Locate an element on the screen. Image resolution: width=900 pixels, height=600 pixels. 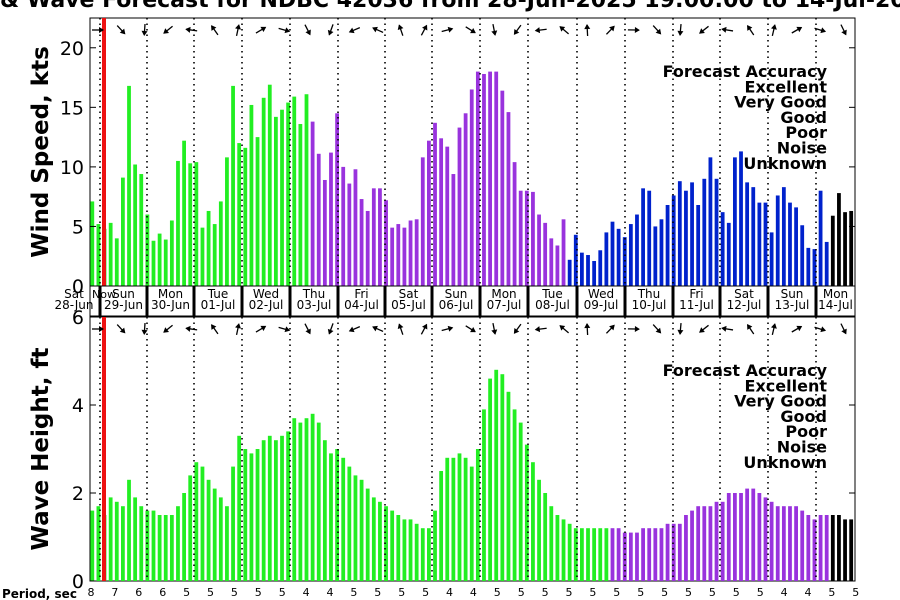
period-value-27: 5 is located at coordinates (736, 592).